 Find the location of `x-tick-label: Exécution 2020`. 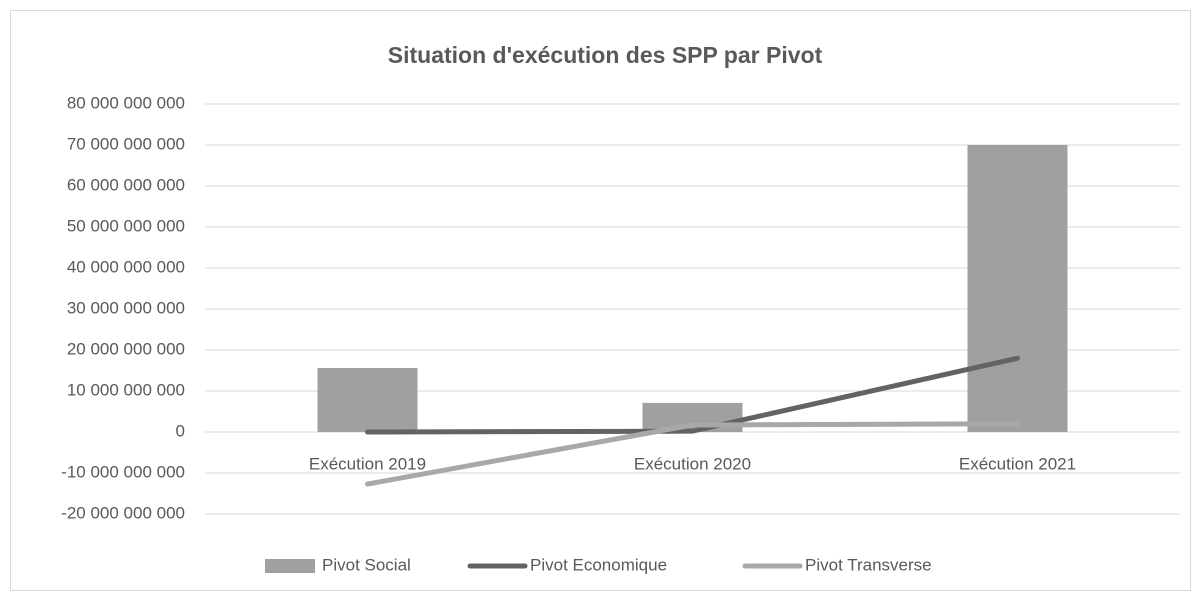

x-tick-label: Exécution 2020 is located at coordinates (692, 463).